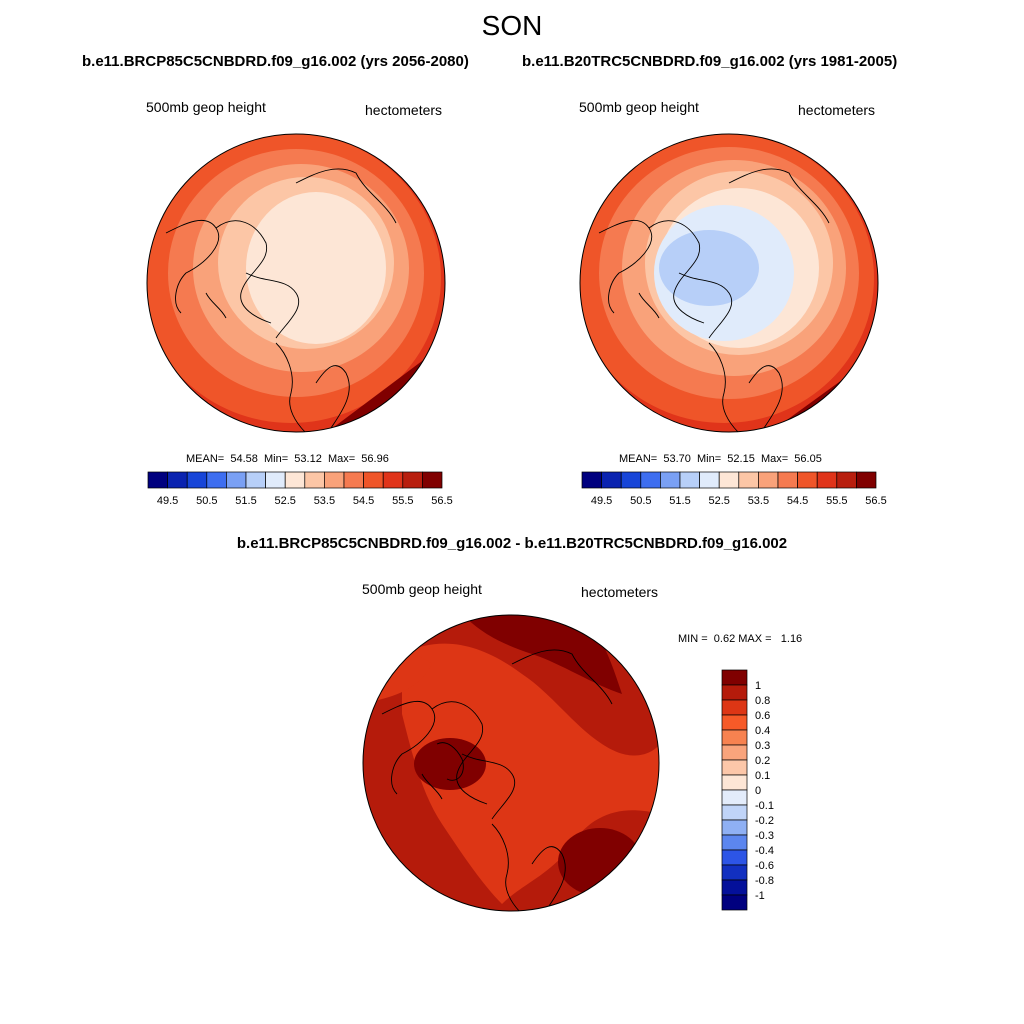  What do you see at coordinates (729, 283) in the screenshot?
I see `right-polar-map` at bounding box center [729, 283].